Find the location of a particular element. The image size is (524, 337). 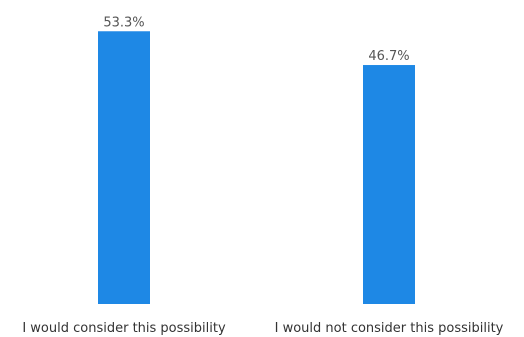

category-label-1: I would consider this possibility is located at coordinates (124, 328).